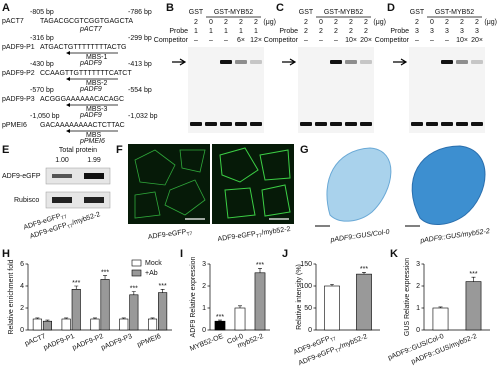 This screenshot has width=500, height=376. I want to click on blot-title: Total protein, so click(78, 150).